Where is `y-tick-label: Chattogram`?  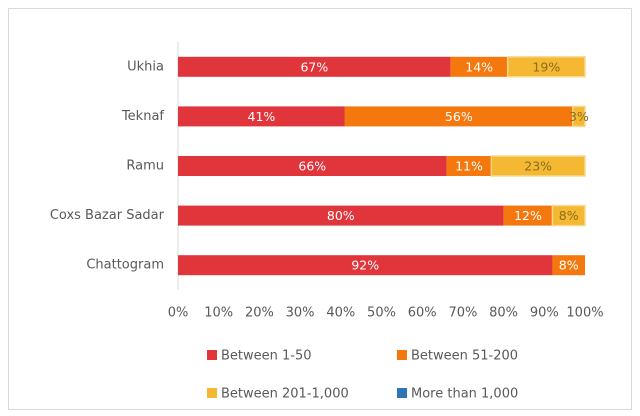 y-tick-label: Chattogram is located at coordinates (125, 265).